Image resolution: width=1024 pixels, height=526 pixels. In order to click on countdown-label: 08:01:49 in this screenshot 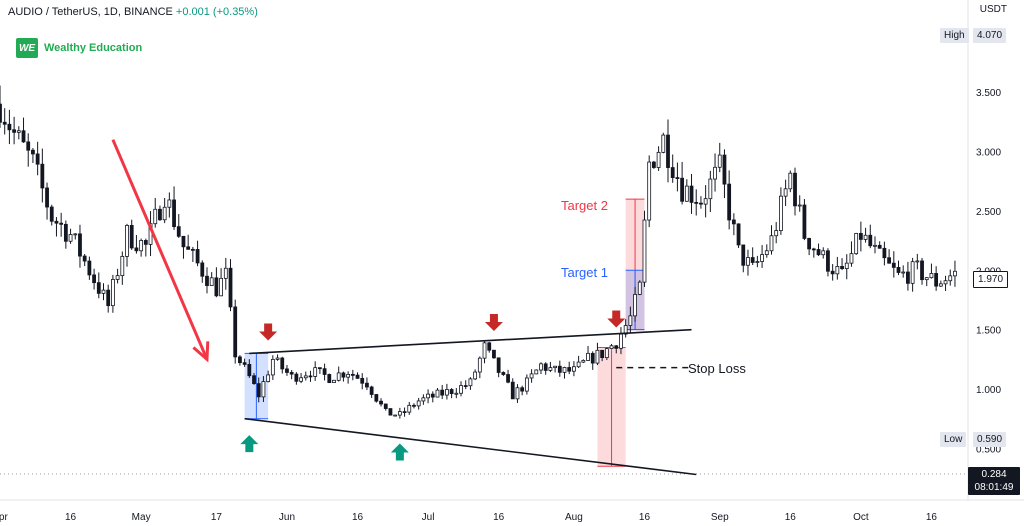, I will do `click(994, 487)`.